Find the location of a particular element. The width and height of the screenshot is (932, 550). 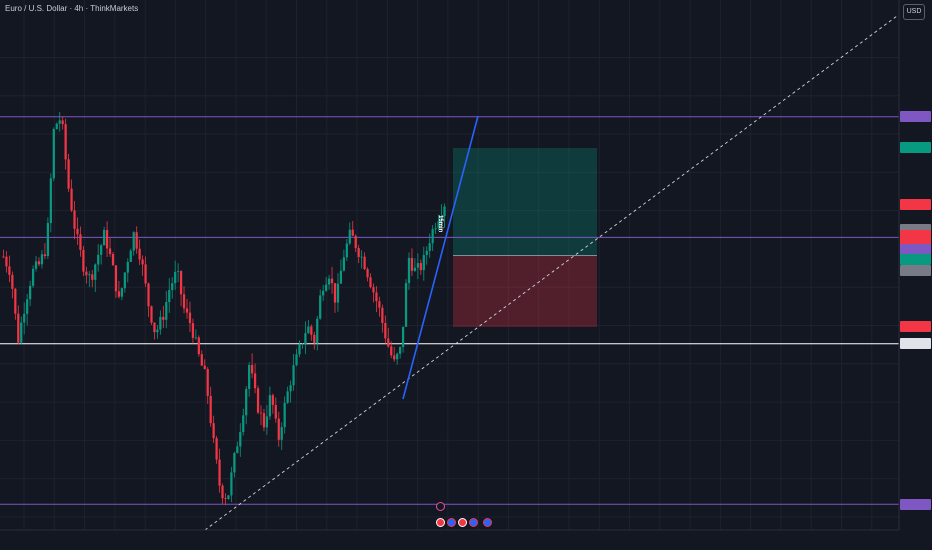

symbol-title: Euro / U.S. Dollar · 4h · ThinkMarkets is located at coordinates (72, 8).